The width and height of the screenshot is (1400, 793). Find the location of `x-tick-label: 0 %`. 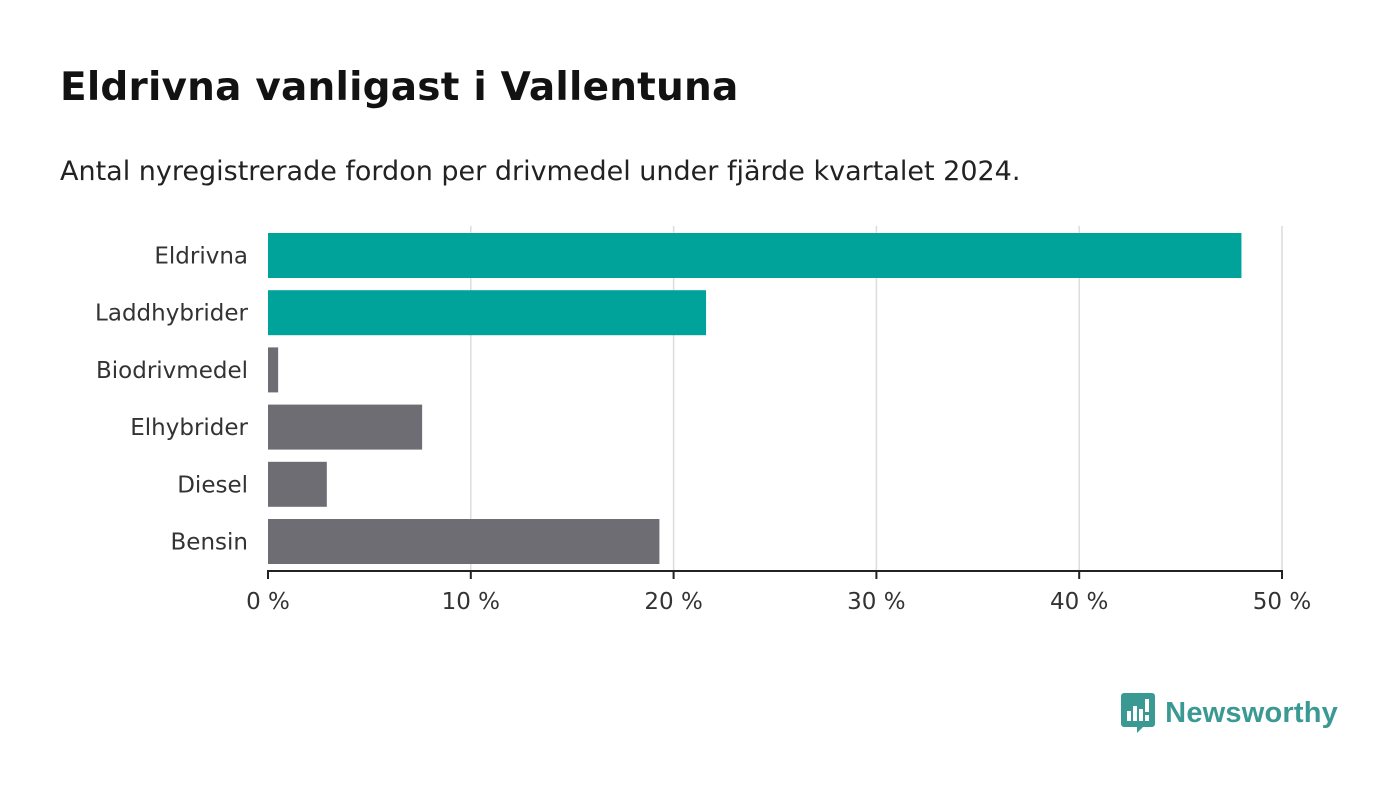

x-tick-label: 0 % is located at coordinates (268, 602).